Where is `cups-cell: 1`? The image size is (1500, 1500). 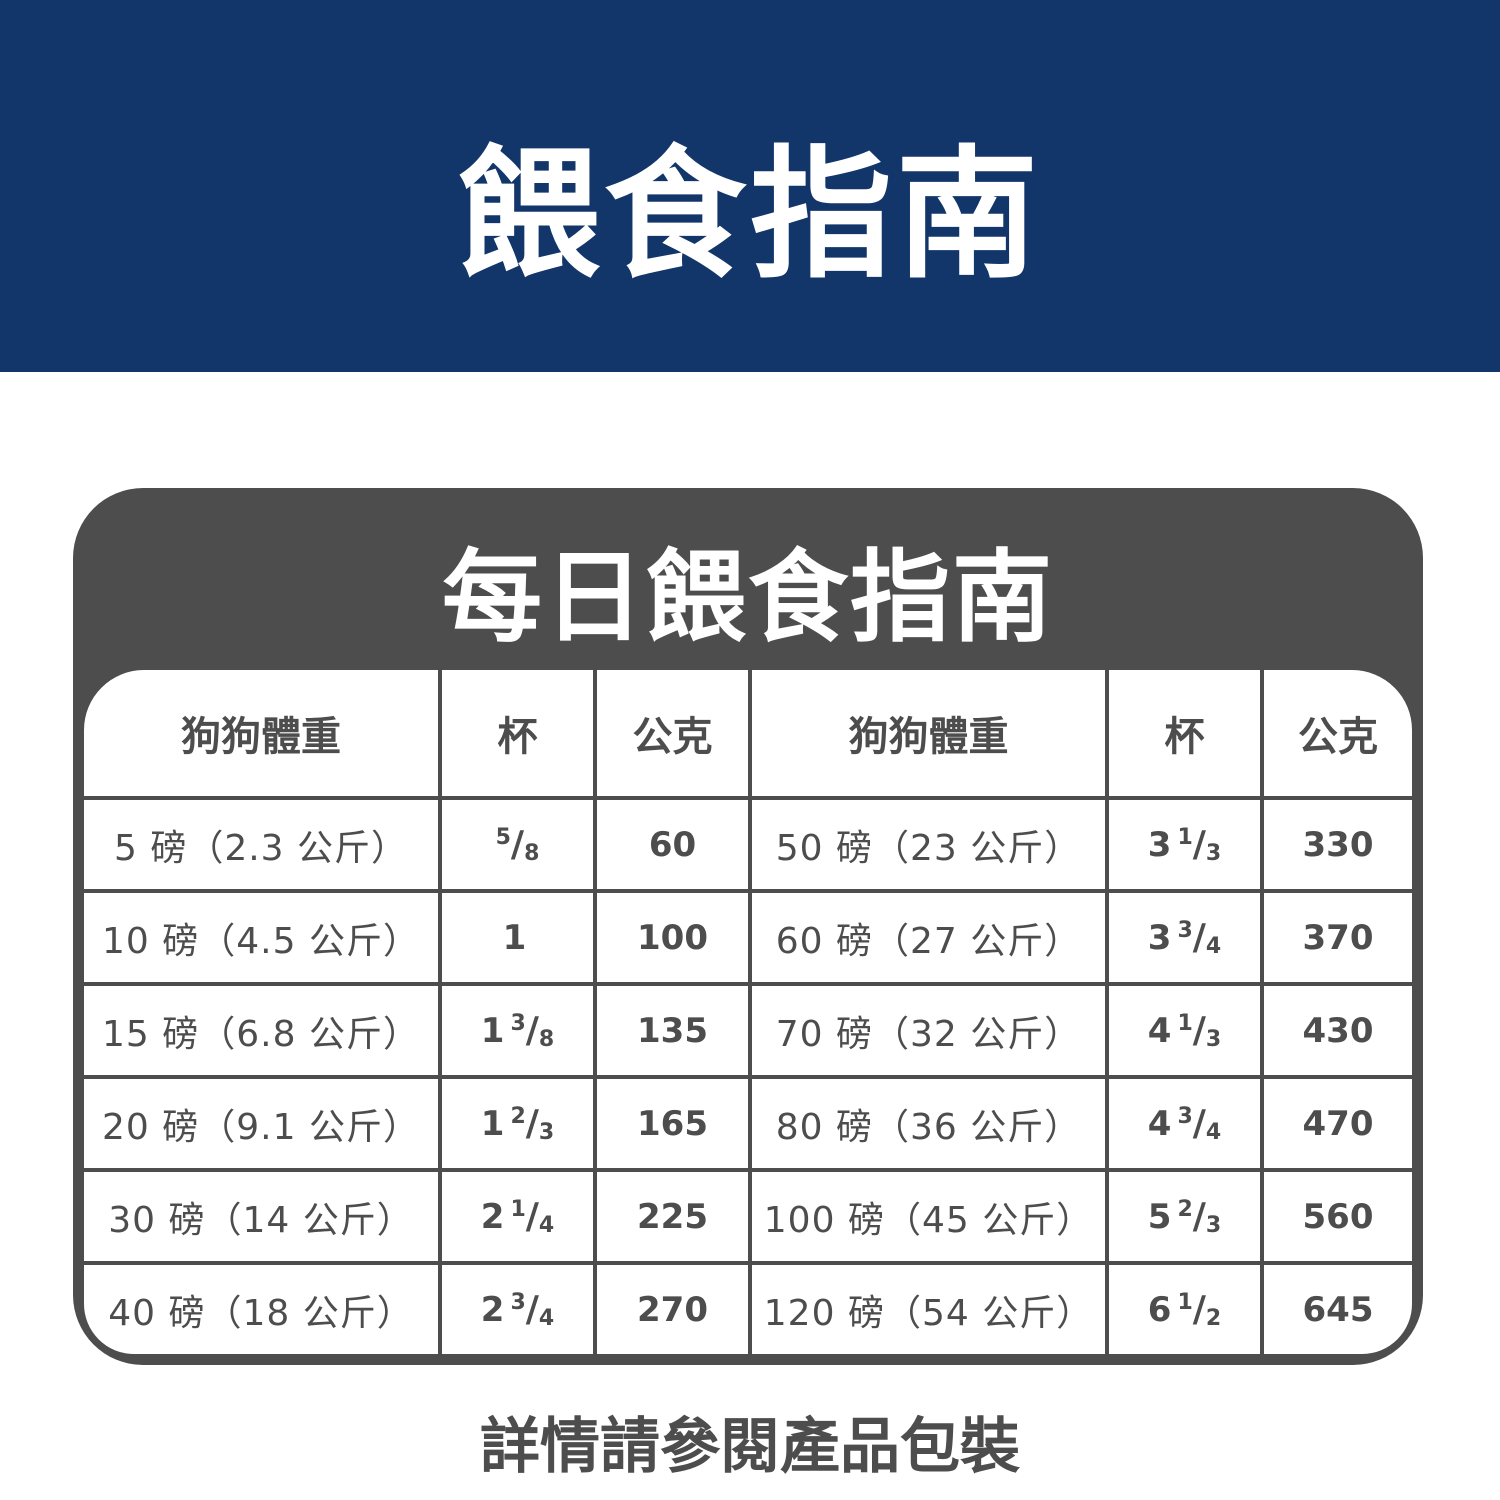
cups-cell: 1 is located at coordinates (517, 937).